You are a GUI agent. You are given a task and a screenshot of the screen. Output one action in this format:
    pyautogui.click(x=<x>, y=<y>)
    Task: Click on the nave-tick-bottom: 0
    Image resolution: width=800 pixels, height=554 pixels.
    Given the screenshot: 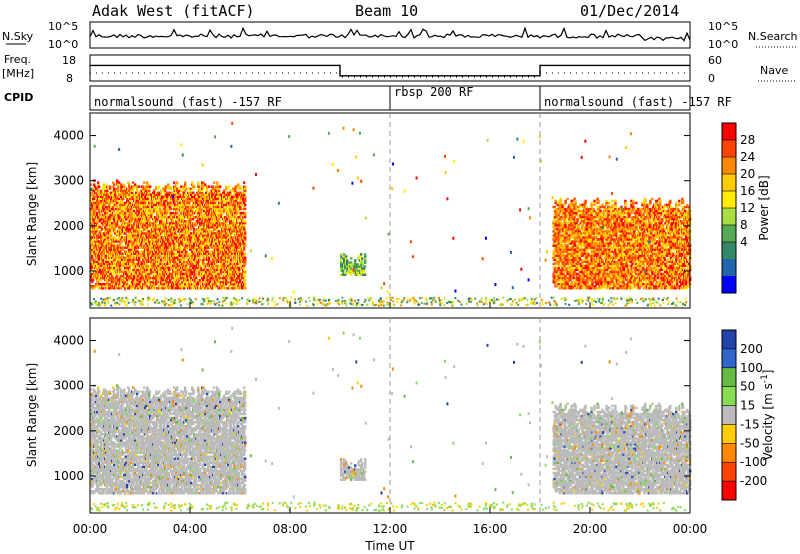 What is the action you would take?
    pyautogui.click(x=711, y=78)
    